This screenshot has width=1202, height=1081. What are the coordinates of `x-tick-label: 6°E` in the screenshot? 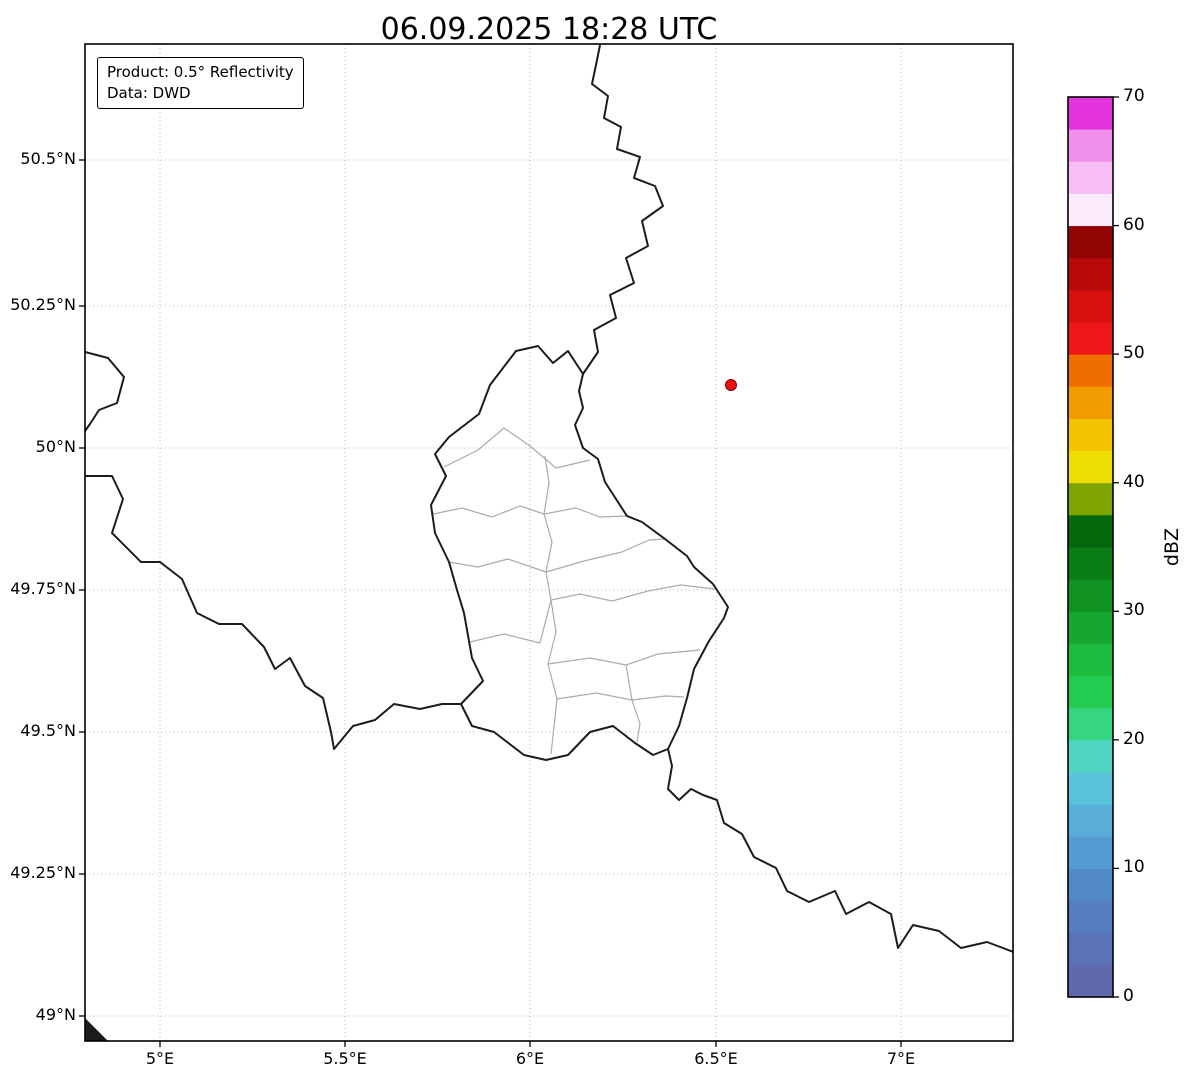 It's located at (530, 1058).